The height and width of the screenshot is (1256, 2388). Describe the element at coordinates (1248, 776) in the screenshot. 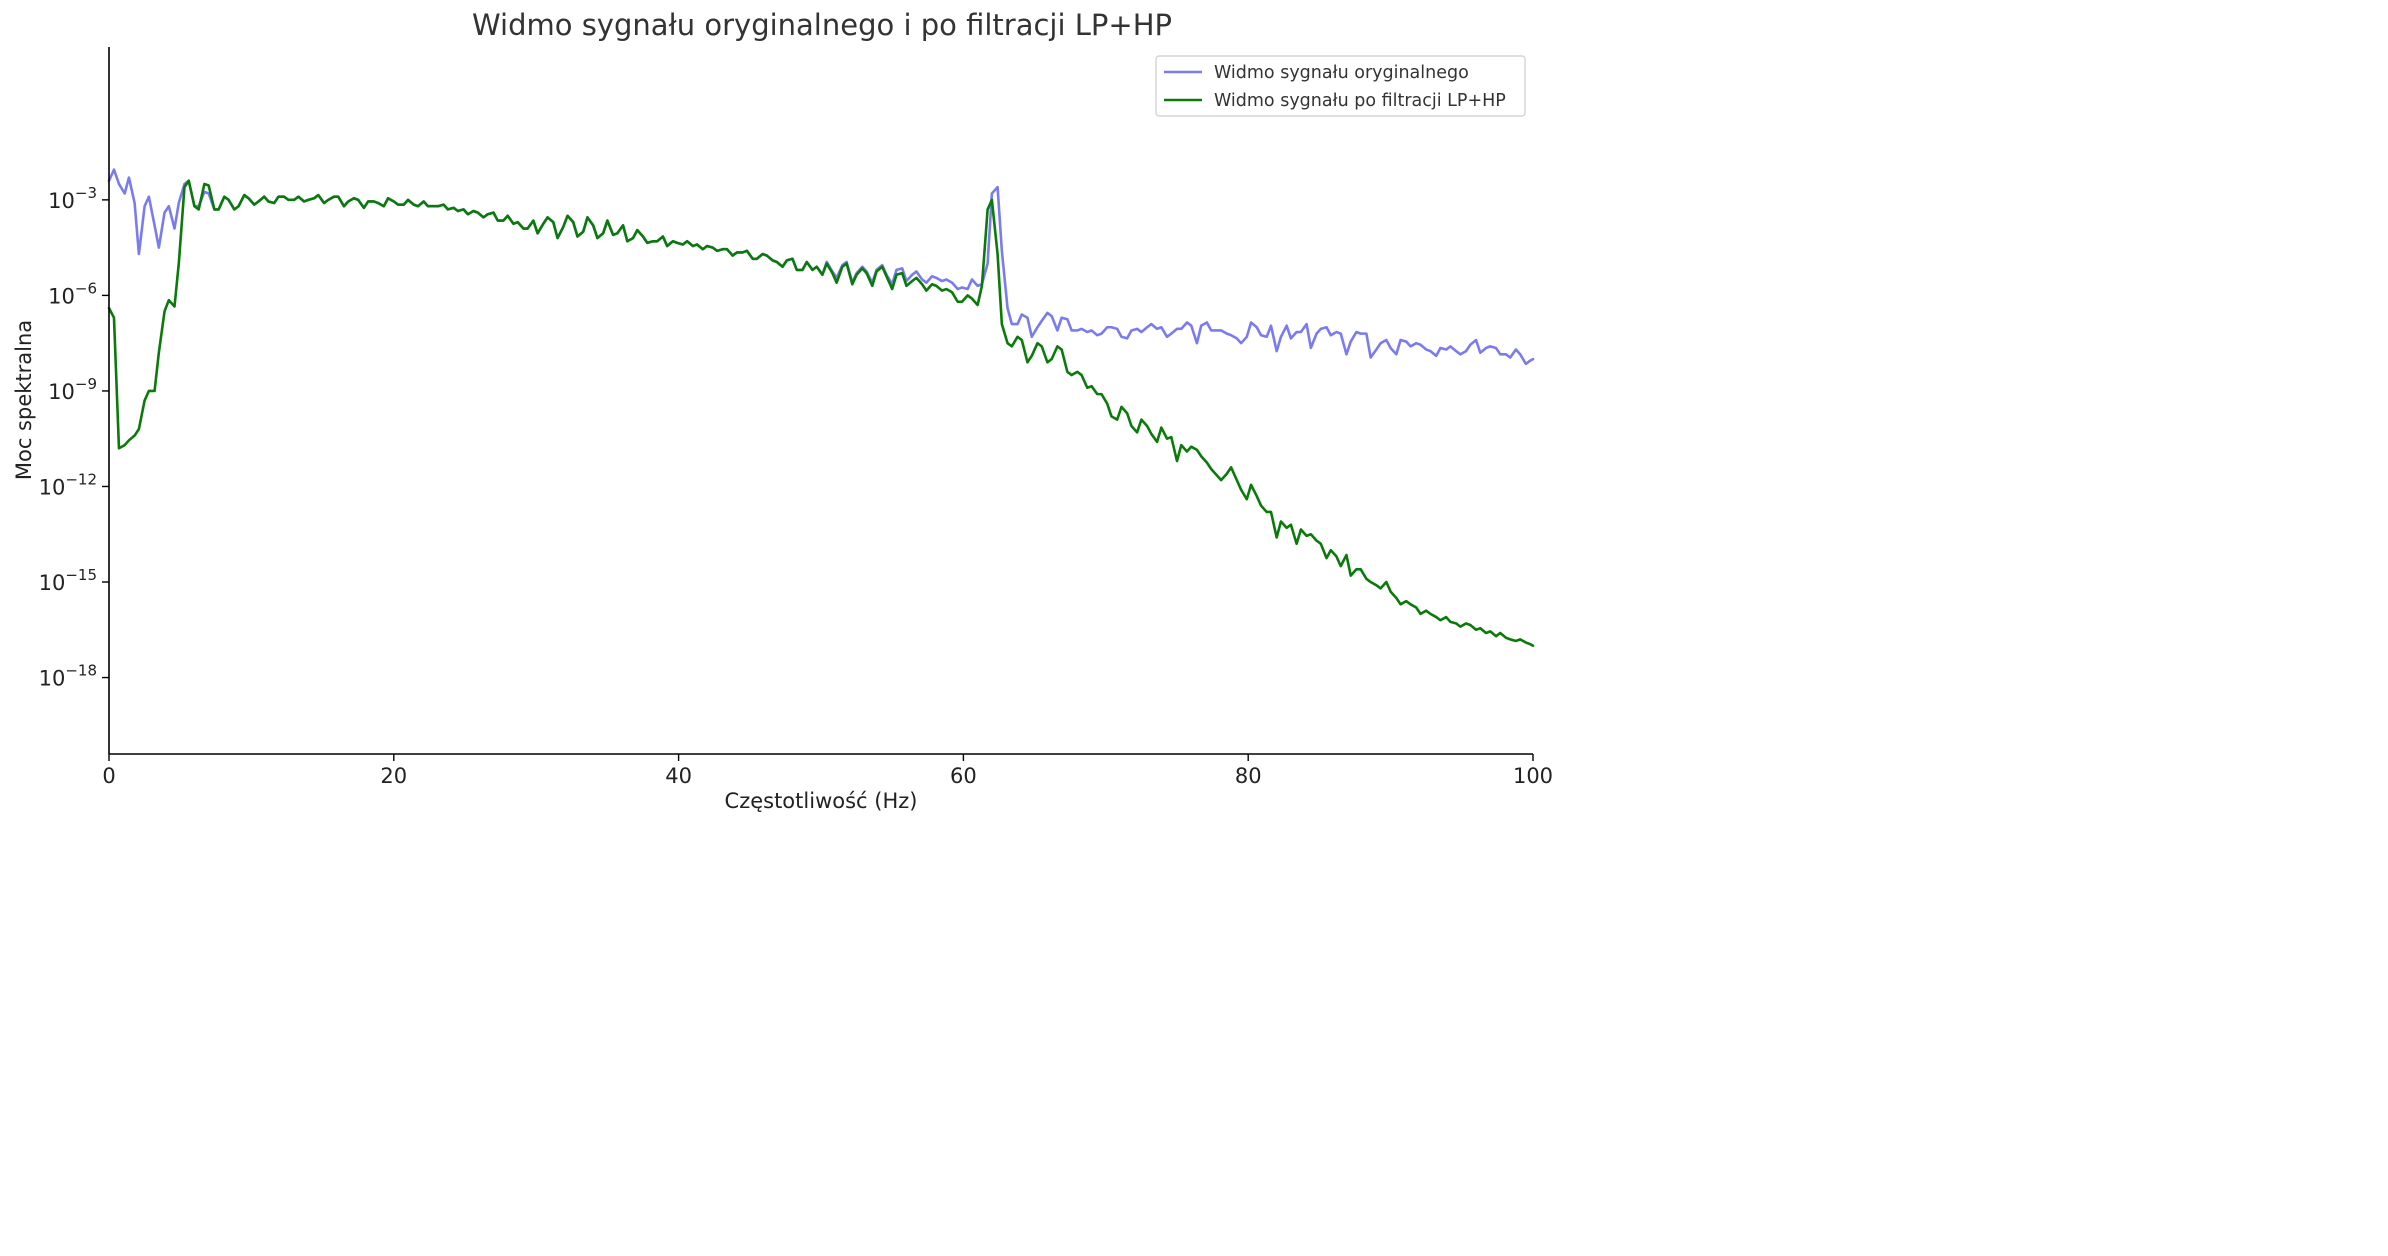

I see `x-tick-label: 80` at that location.